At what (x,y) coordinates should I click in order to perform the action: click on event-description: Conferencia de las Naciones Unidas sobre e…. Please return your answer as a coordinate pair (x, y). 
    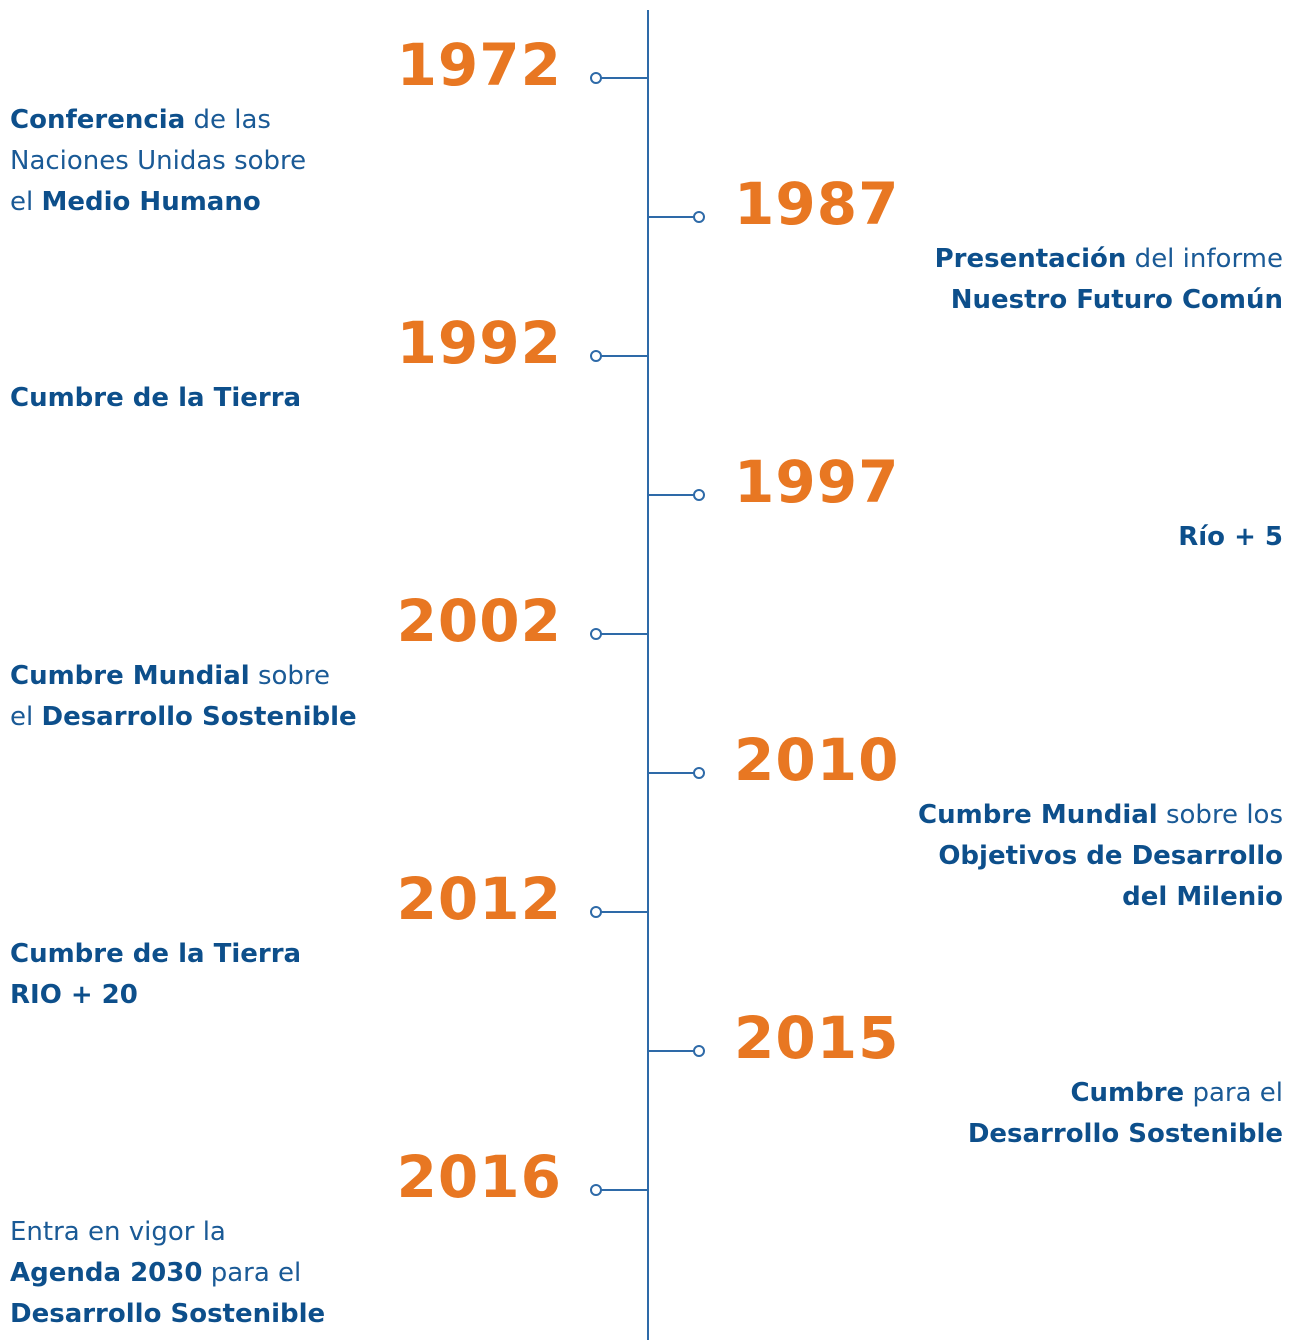
    Looking at the image, I should click on (158, 161).